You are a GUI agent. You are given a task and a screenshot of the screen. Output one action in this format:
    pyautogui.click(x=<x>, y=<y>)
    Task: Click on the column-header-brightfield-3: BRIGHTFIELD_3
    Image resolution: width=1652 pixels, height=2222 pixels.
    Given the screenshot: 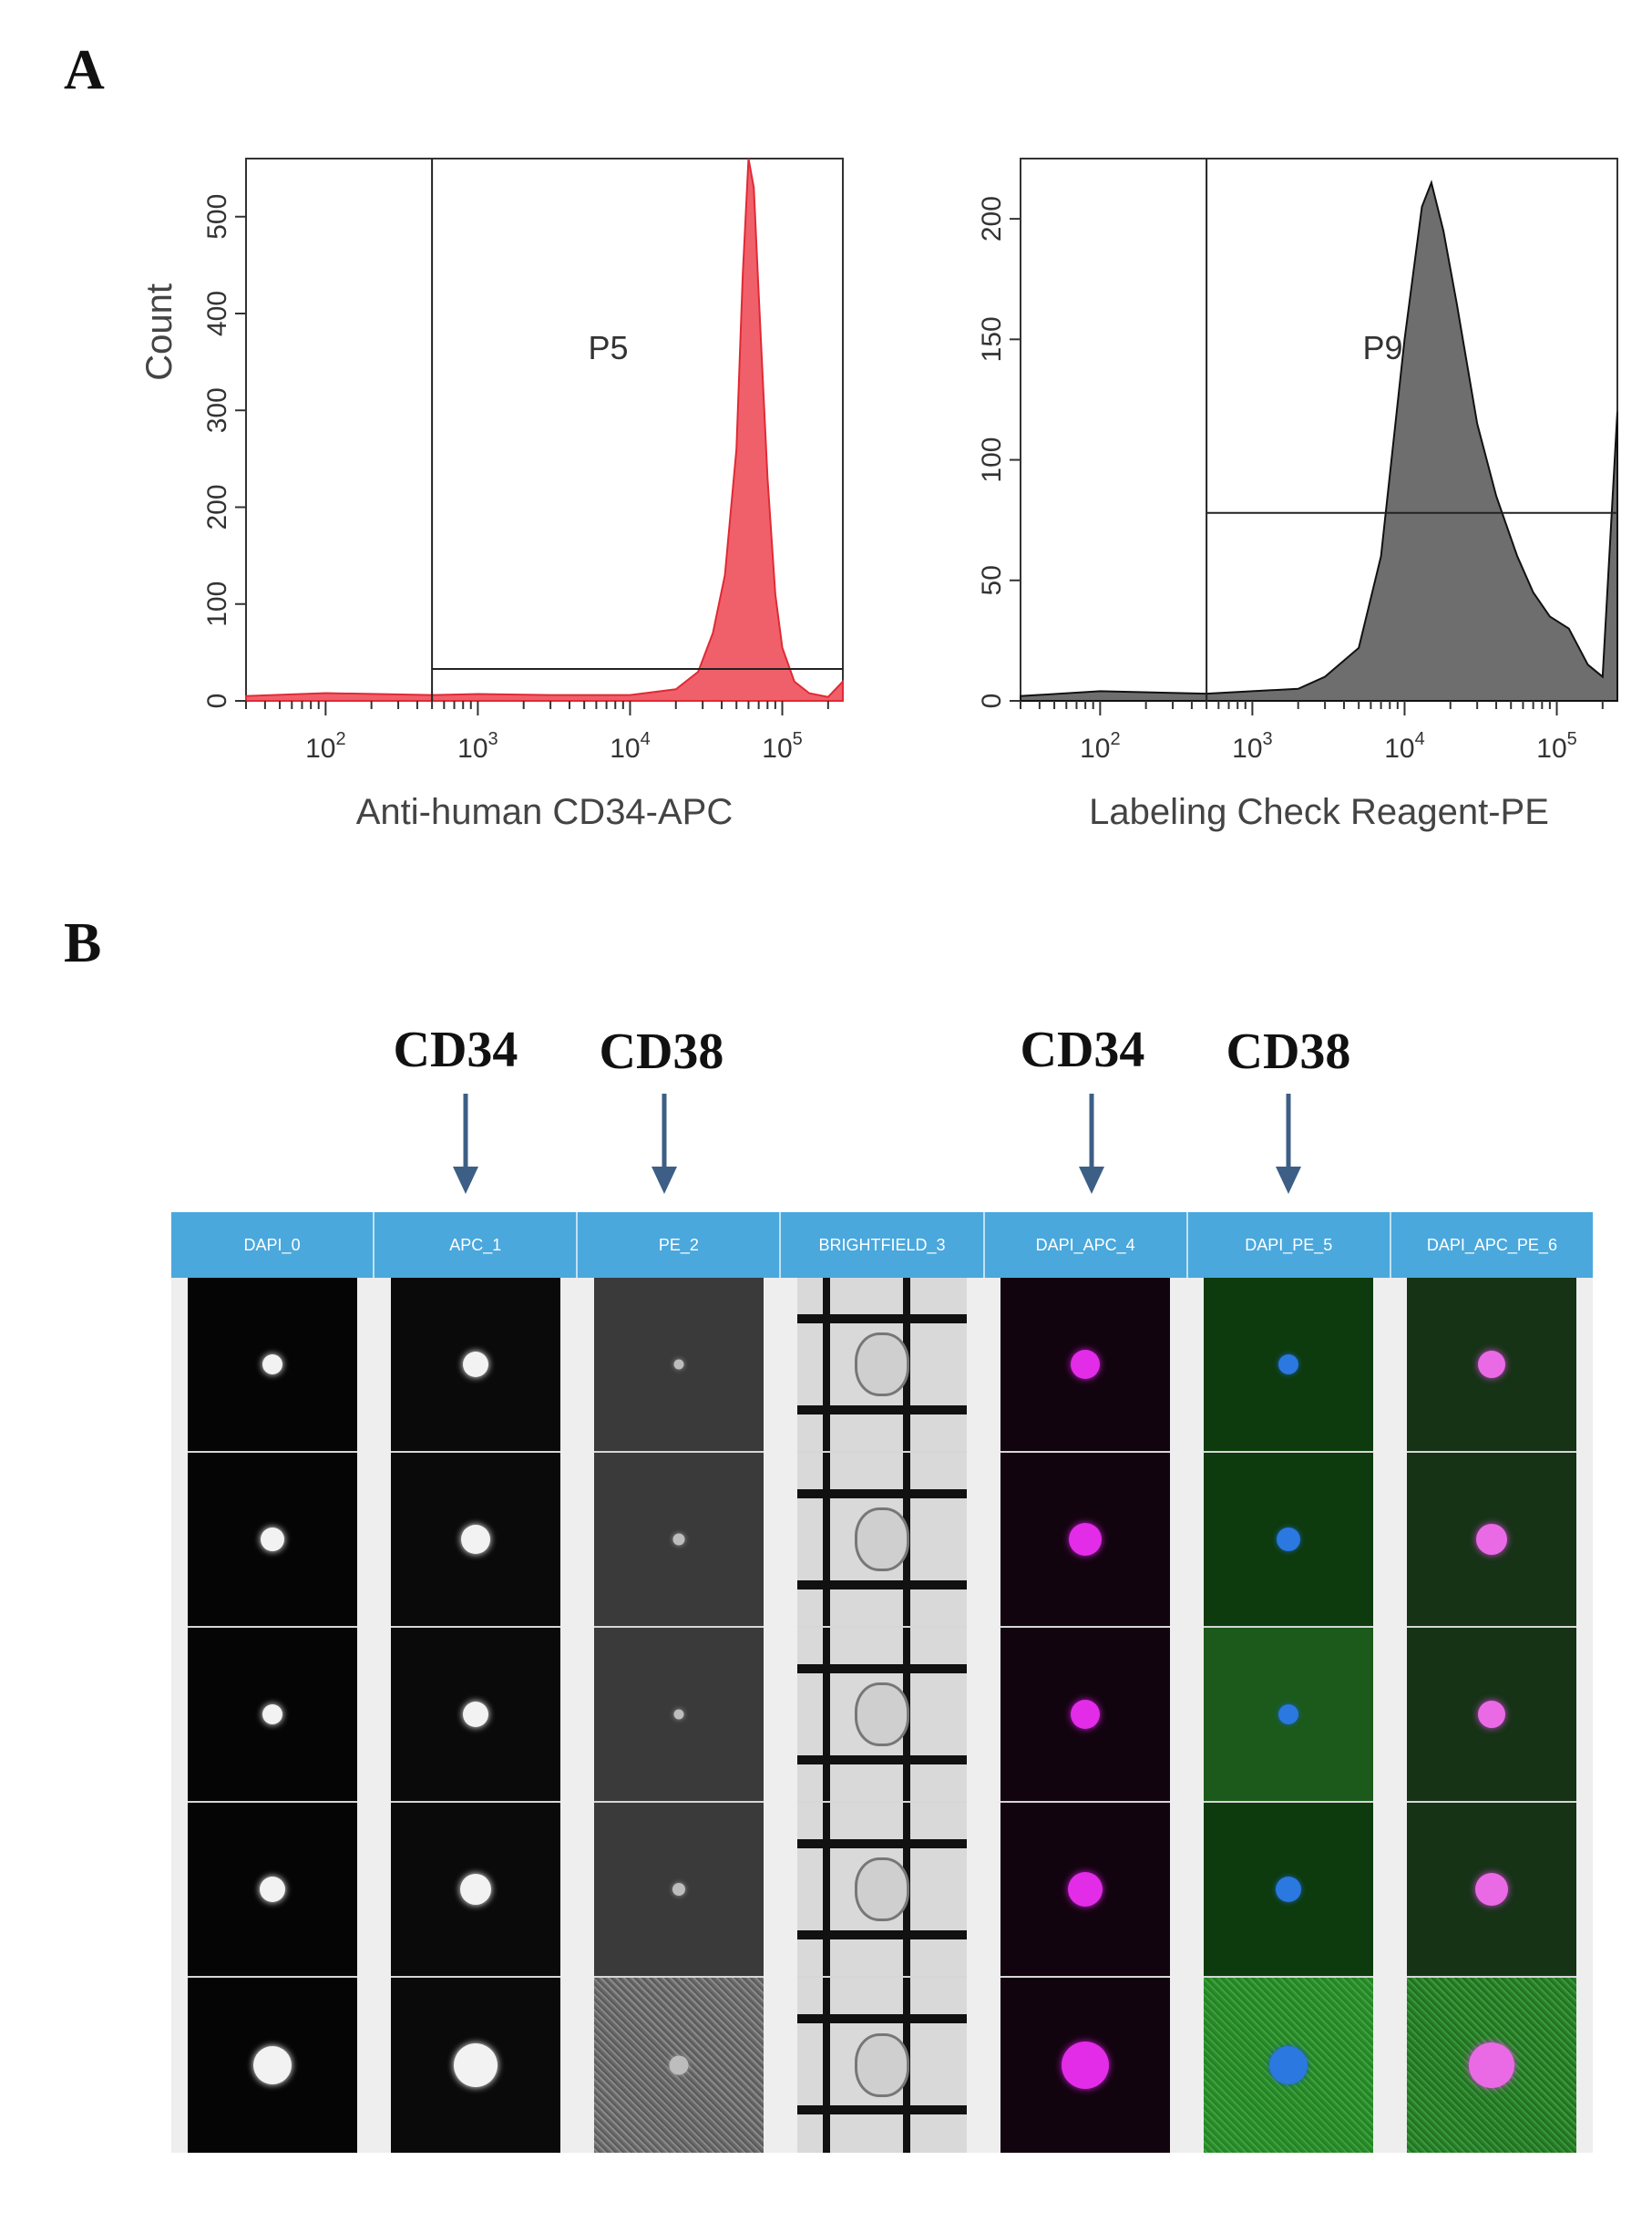 What is the action you would take?
    pyautogui.click(x=883, y=1245)
    